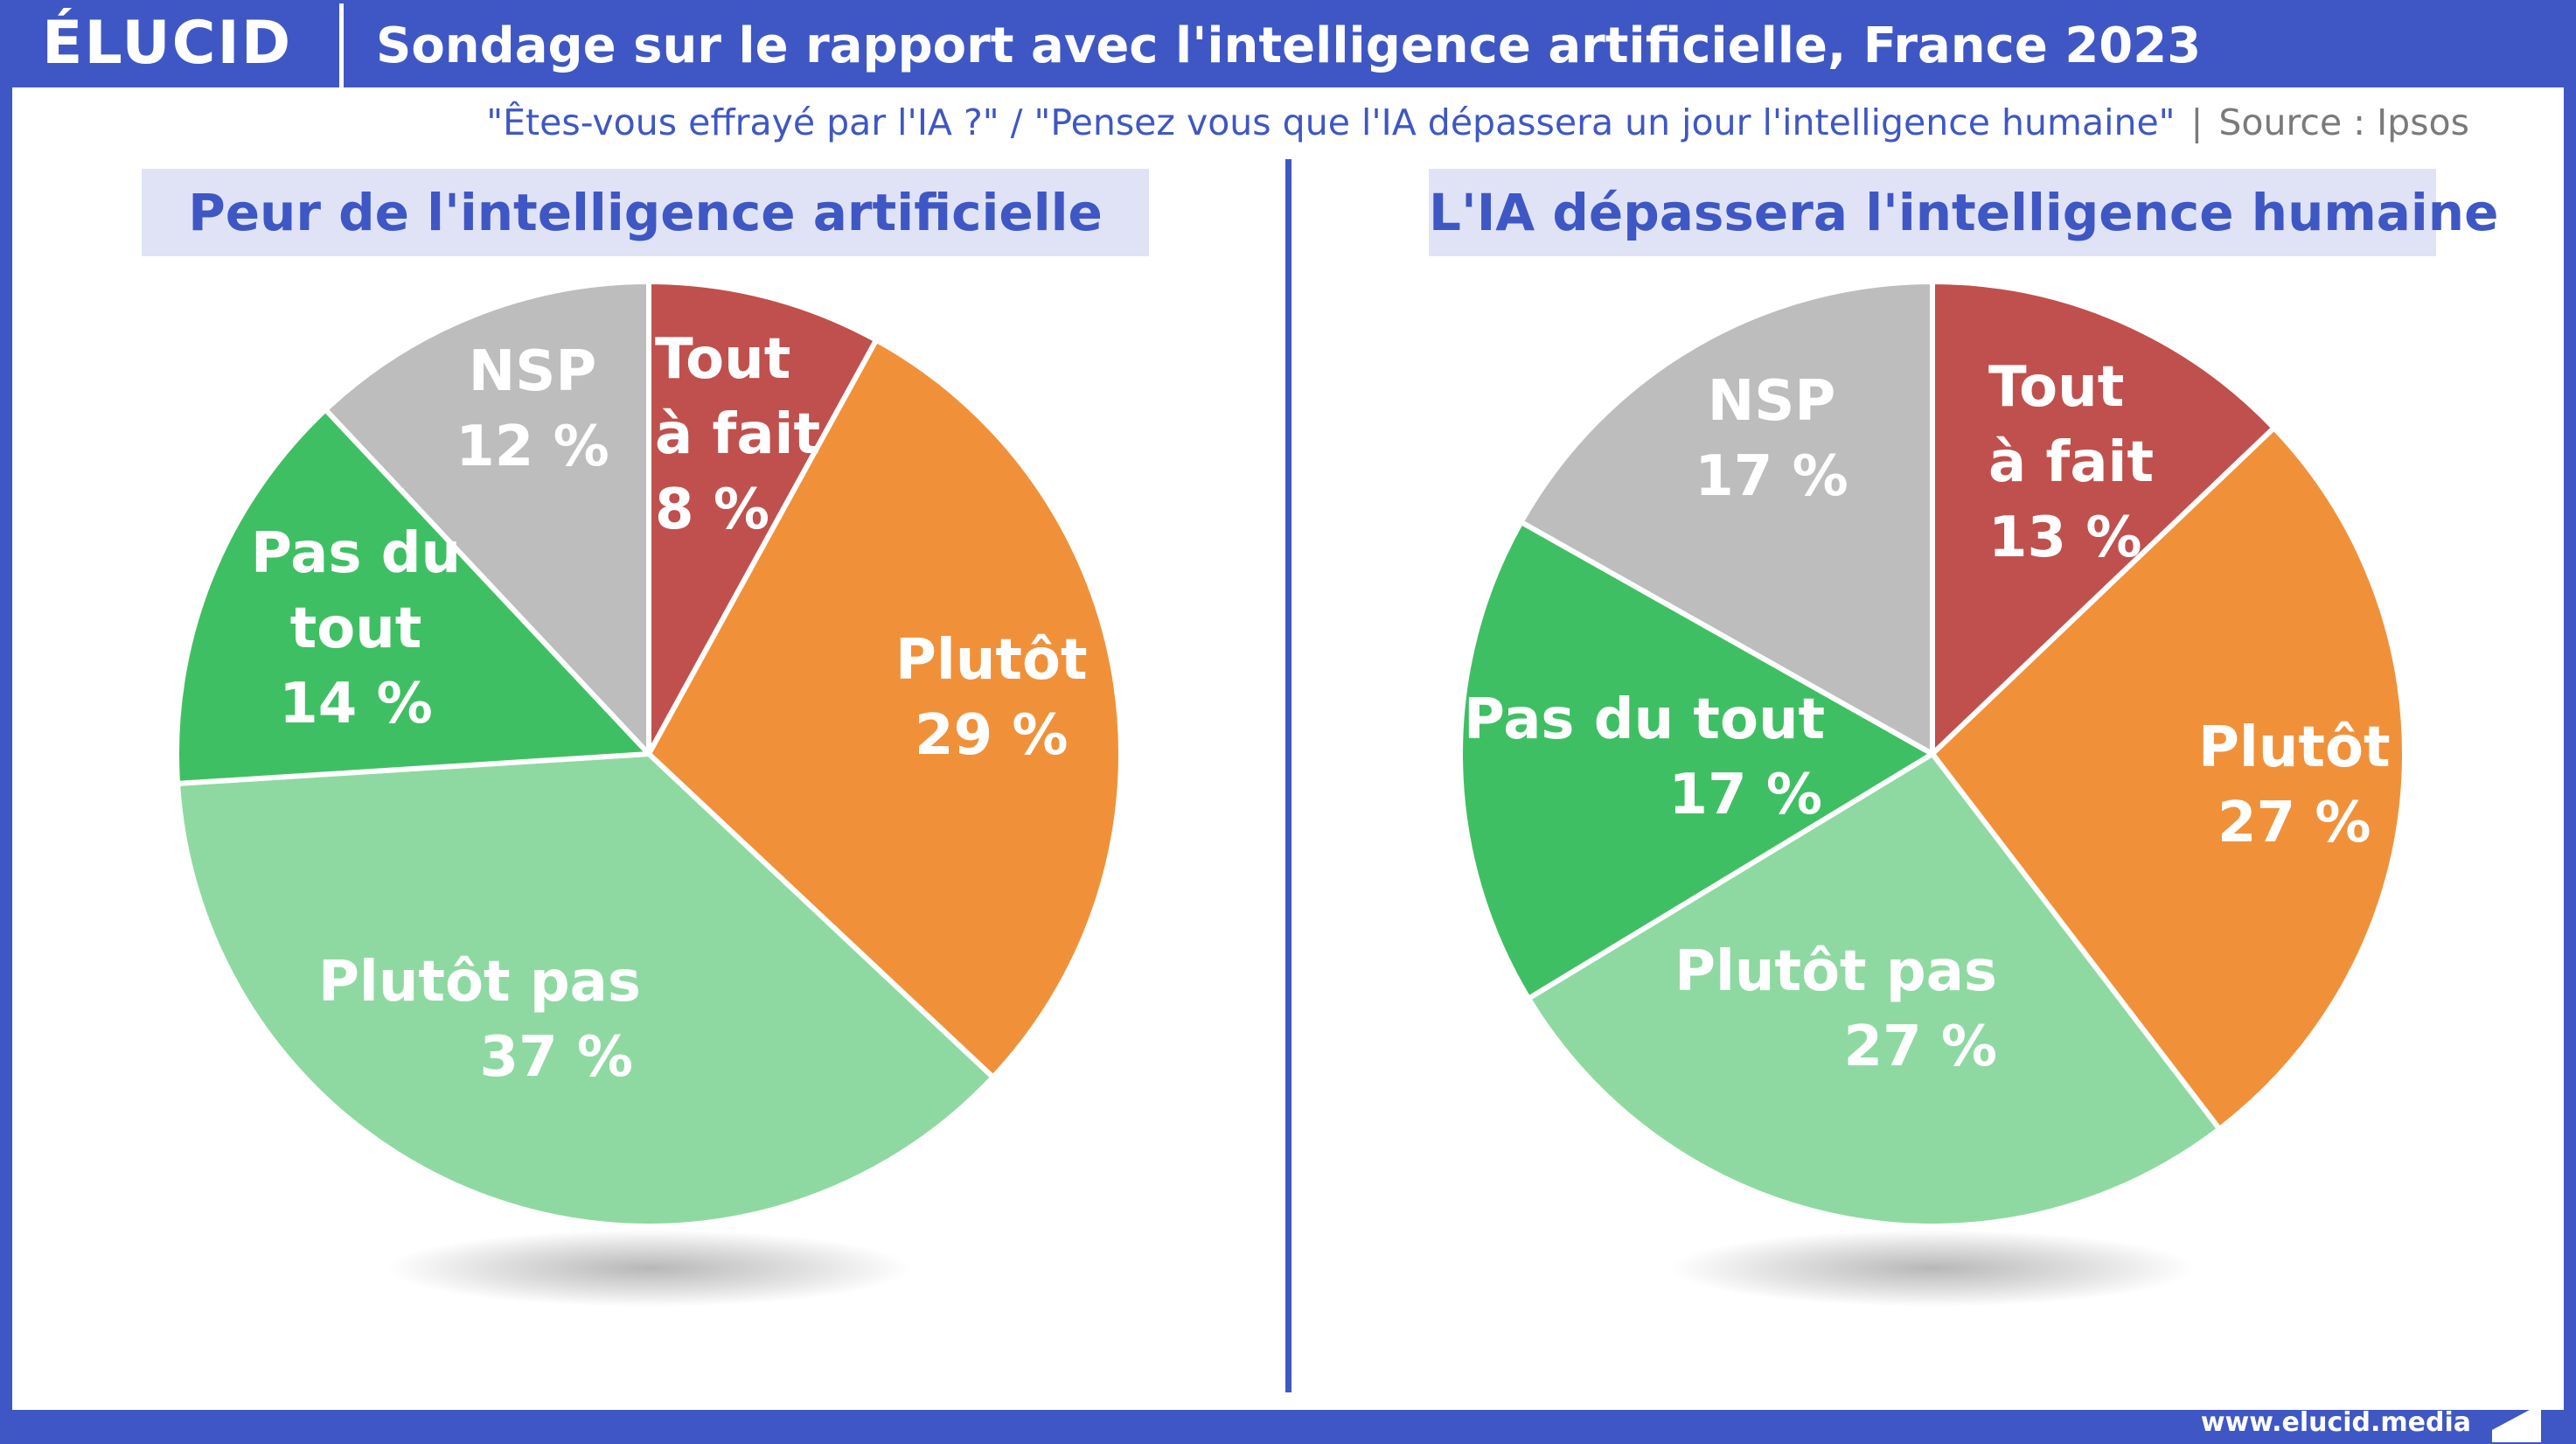  What do you see at coordinates (1288, 776) in the screenshot?
I see `center-divider` at bounding box center [1288, 776].